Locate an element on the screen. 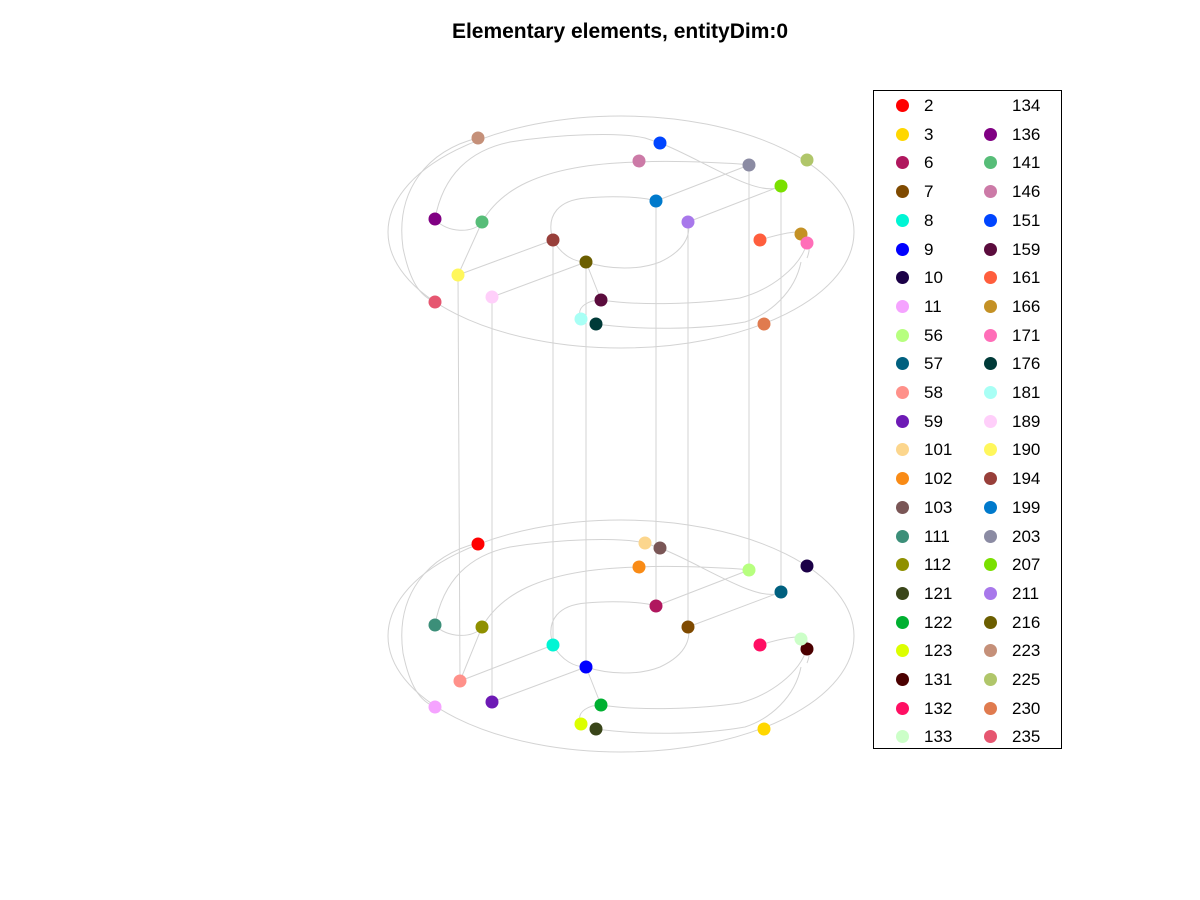 The image size is (1200, 900). legend-label: 194 is located at coordinates (1026, 479).